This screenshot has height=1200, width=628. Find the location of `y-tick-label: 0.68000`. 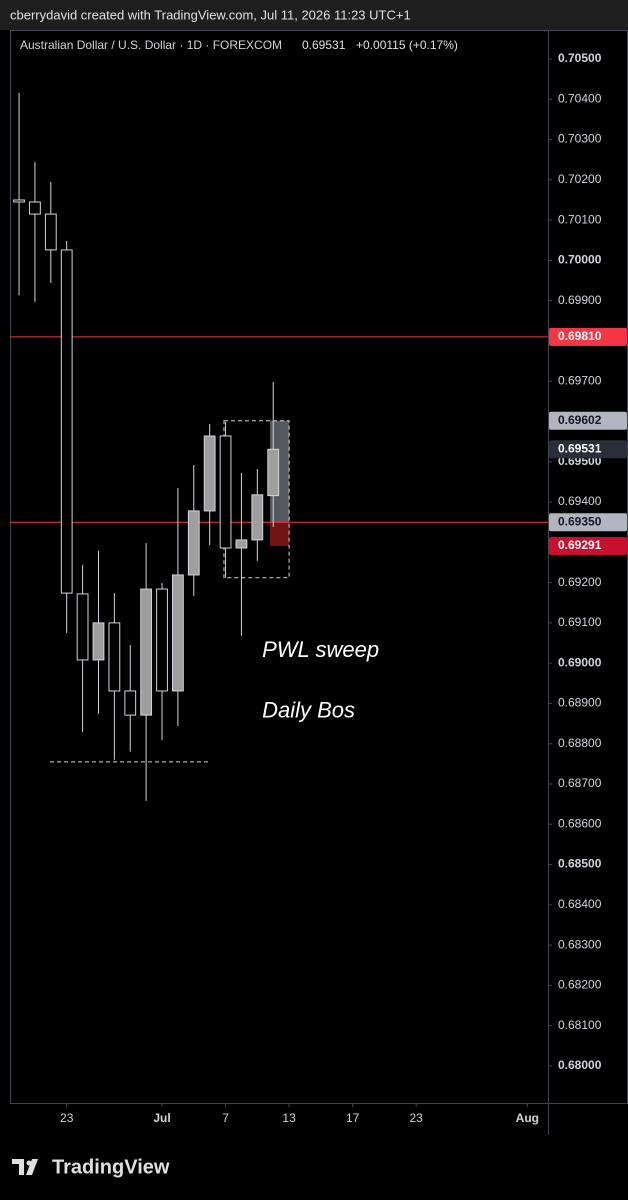

y-tick-label: 0.68000 is located at coordinates (580, 1065).